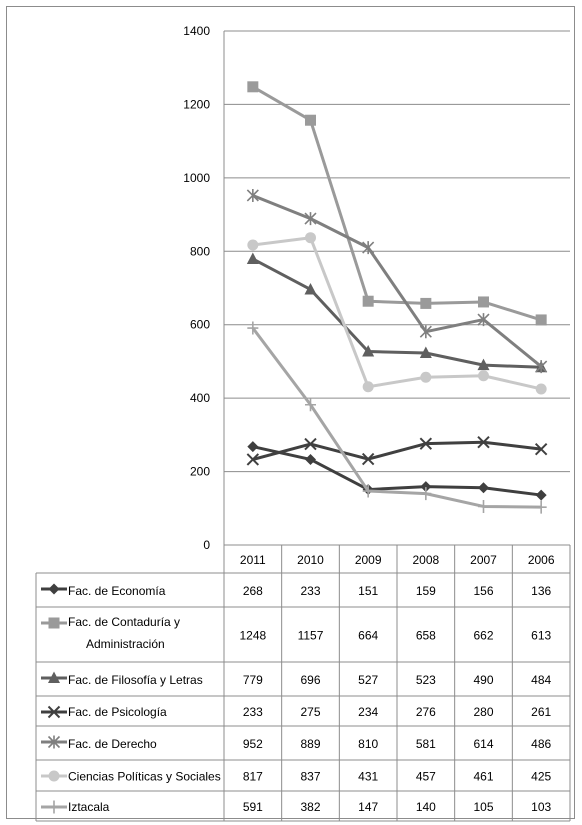  I want to click on data-label: 431, so click(368, 777).